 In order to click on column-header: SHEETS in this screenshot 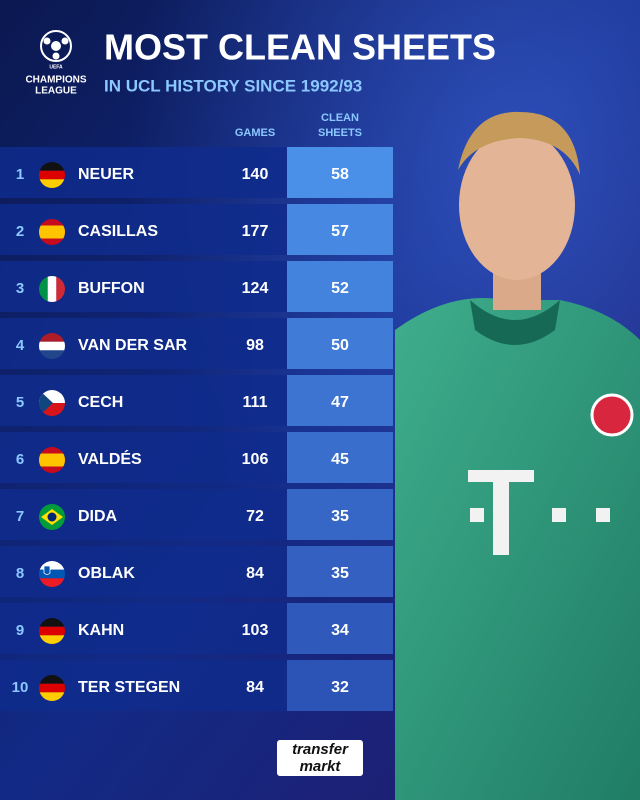, I will do `click(340, 133)`.